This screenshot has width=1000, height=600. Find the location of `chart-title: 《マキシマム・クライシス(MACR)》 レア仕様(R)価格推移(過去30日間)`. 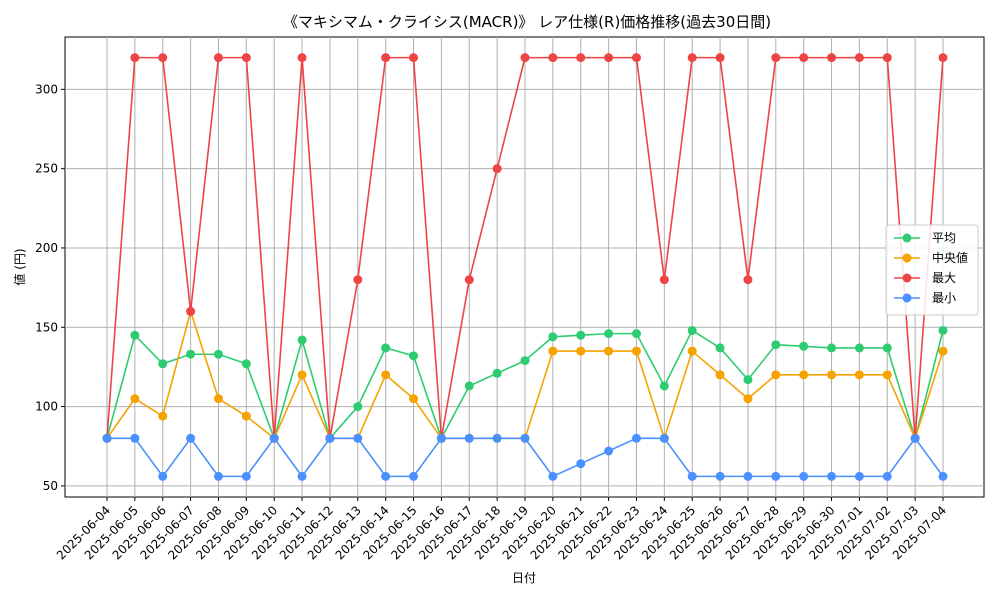

chart-title: 《マキシマム・クライシス(MACR)》 レア仕様(R)価格推移(過去30日間) is located at coordinates (527, 22).